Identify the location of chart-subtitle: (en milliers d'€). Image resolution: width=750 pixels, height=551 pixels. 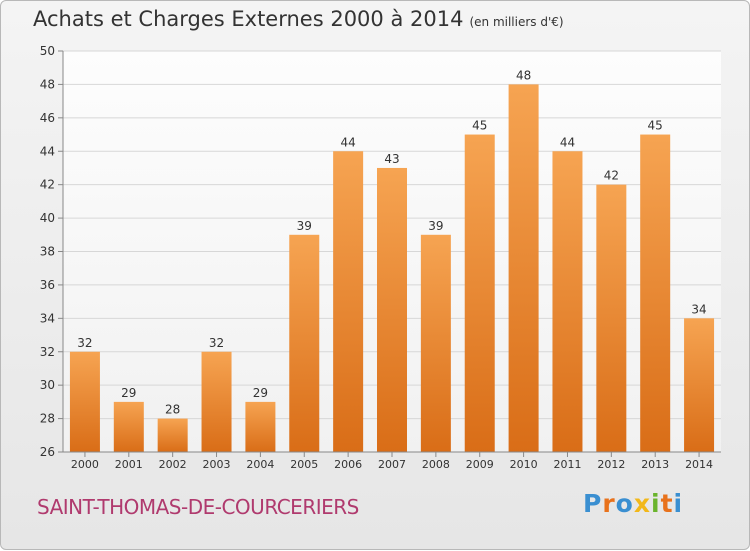
(516, 22).